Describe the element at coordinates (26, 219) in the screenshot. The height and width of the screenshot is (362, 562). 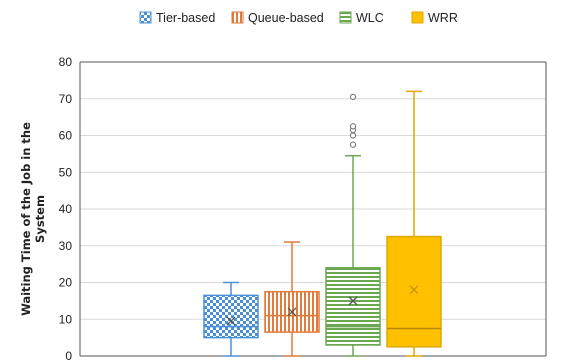
I see `y-axis-label-line: Waiting Time of the Job in the` at that location.